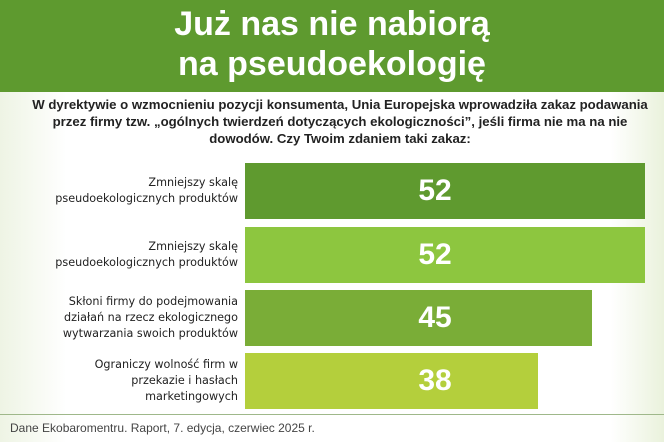 The image size is (664, 442). What do you see at coordinates (332, 24) in the screenshot?
I see `chart-title: Już nas nie nabiorą` at bounding box center [332, 24].